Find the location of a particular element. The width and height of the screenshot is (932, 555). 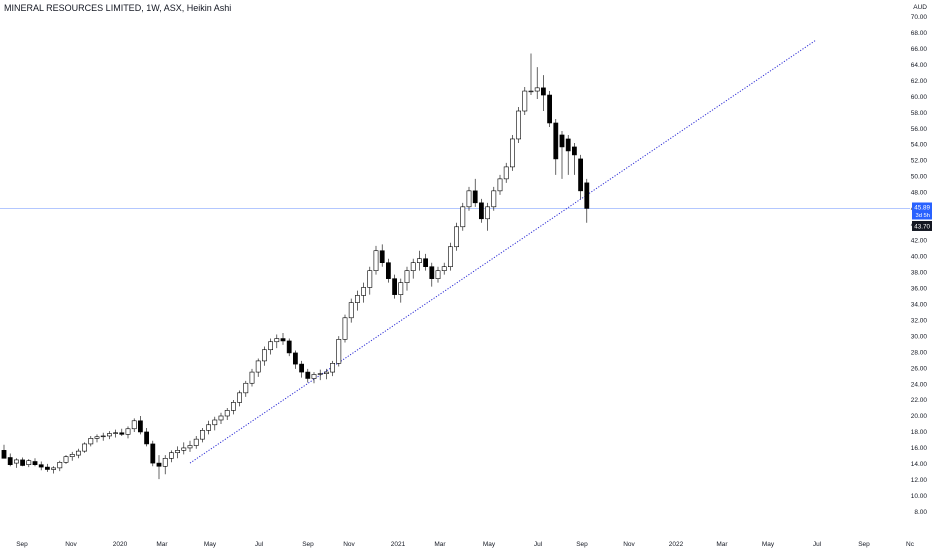

last-price-label-box is located at coordinates (922, 211).